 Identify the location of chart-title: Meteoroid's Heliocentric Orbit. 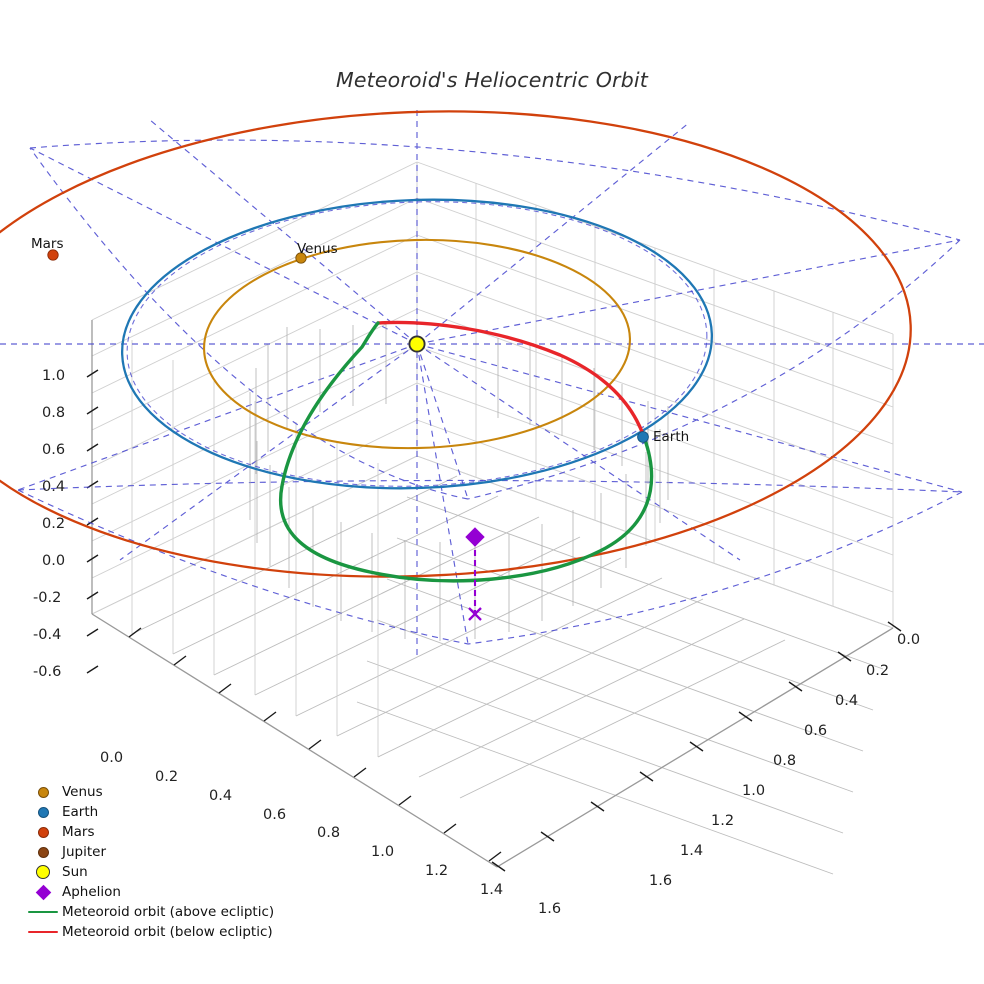
(492, 80).